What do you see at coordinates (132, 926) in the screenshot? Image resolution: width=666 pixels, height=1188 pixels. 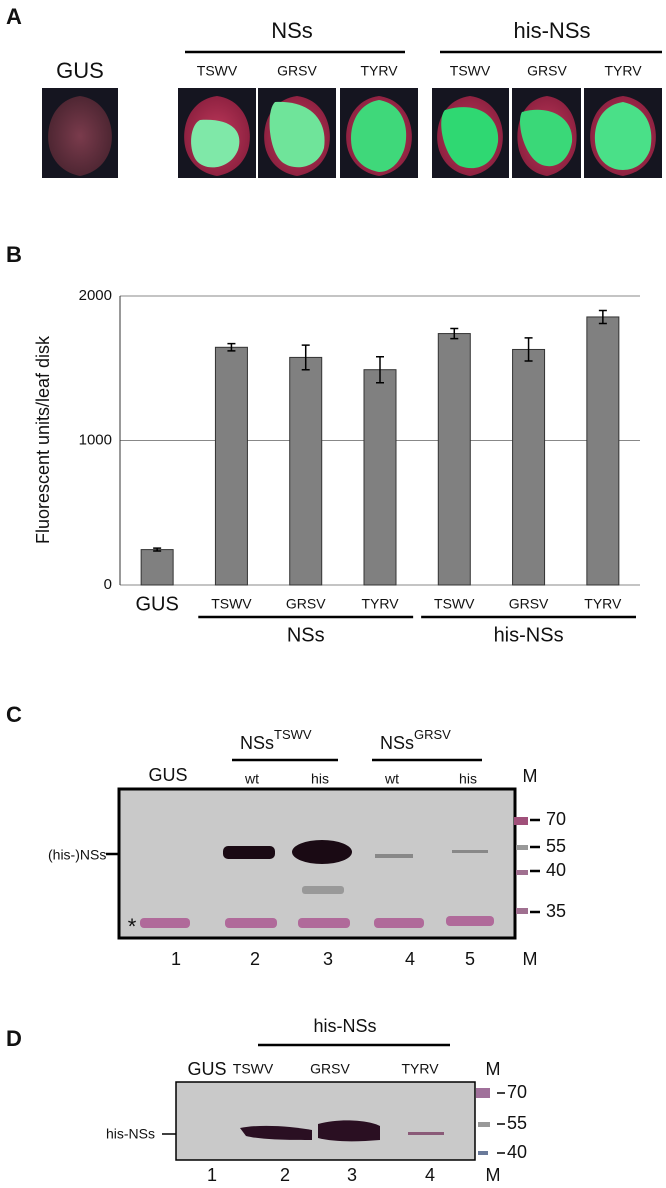 I see `asterisk: *` at bounding box center [132, 926].